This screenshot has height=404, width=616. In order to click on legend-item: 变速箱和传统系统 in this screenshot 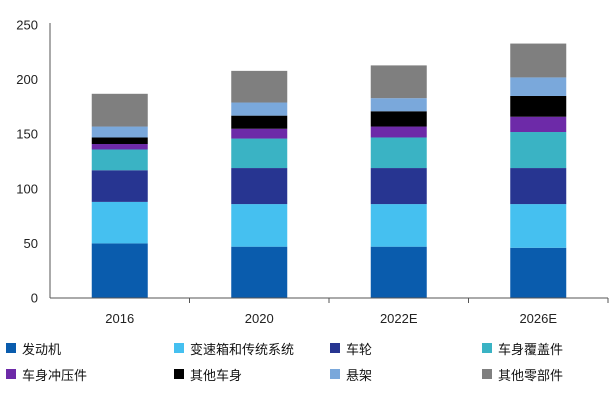, I will do `click(234, 348)`.